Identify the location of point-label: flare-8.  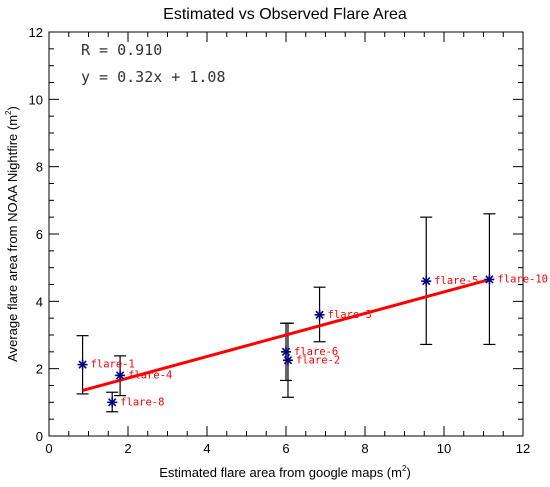
(142, 402).